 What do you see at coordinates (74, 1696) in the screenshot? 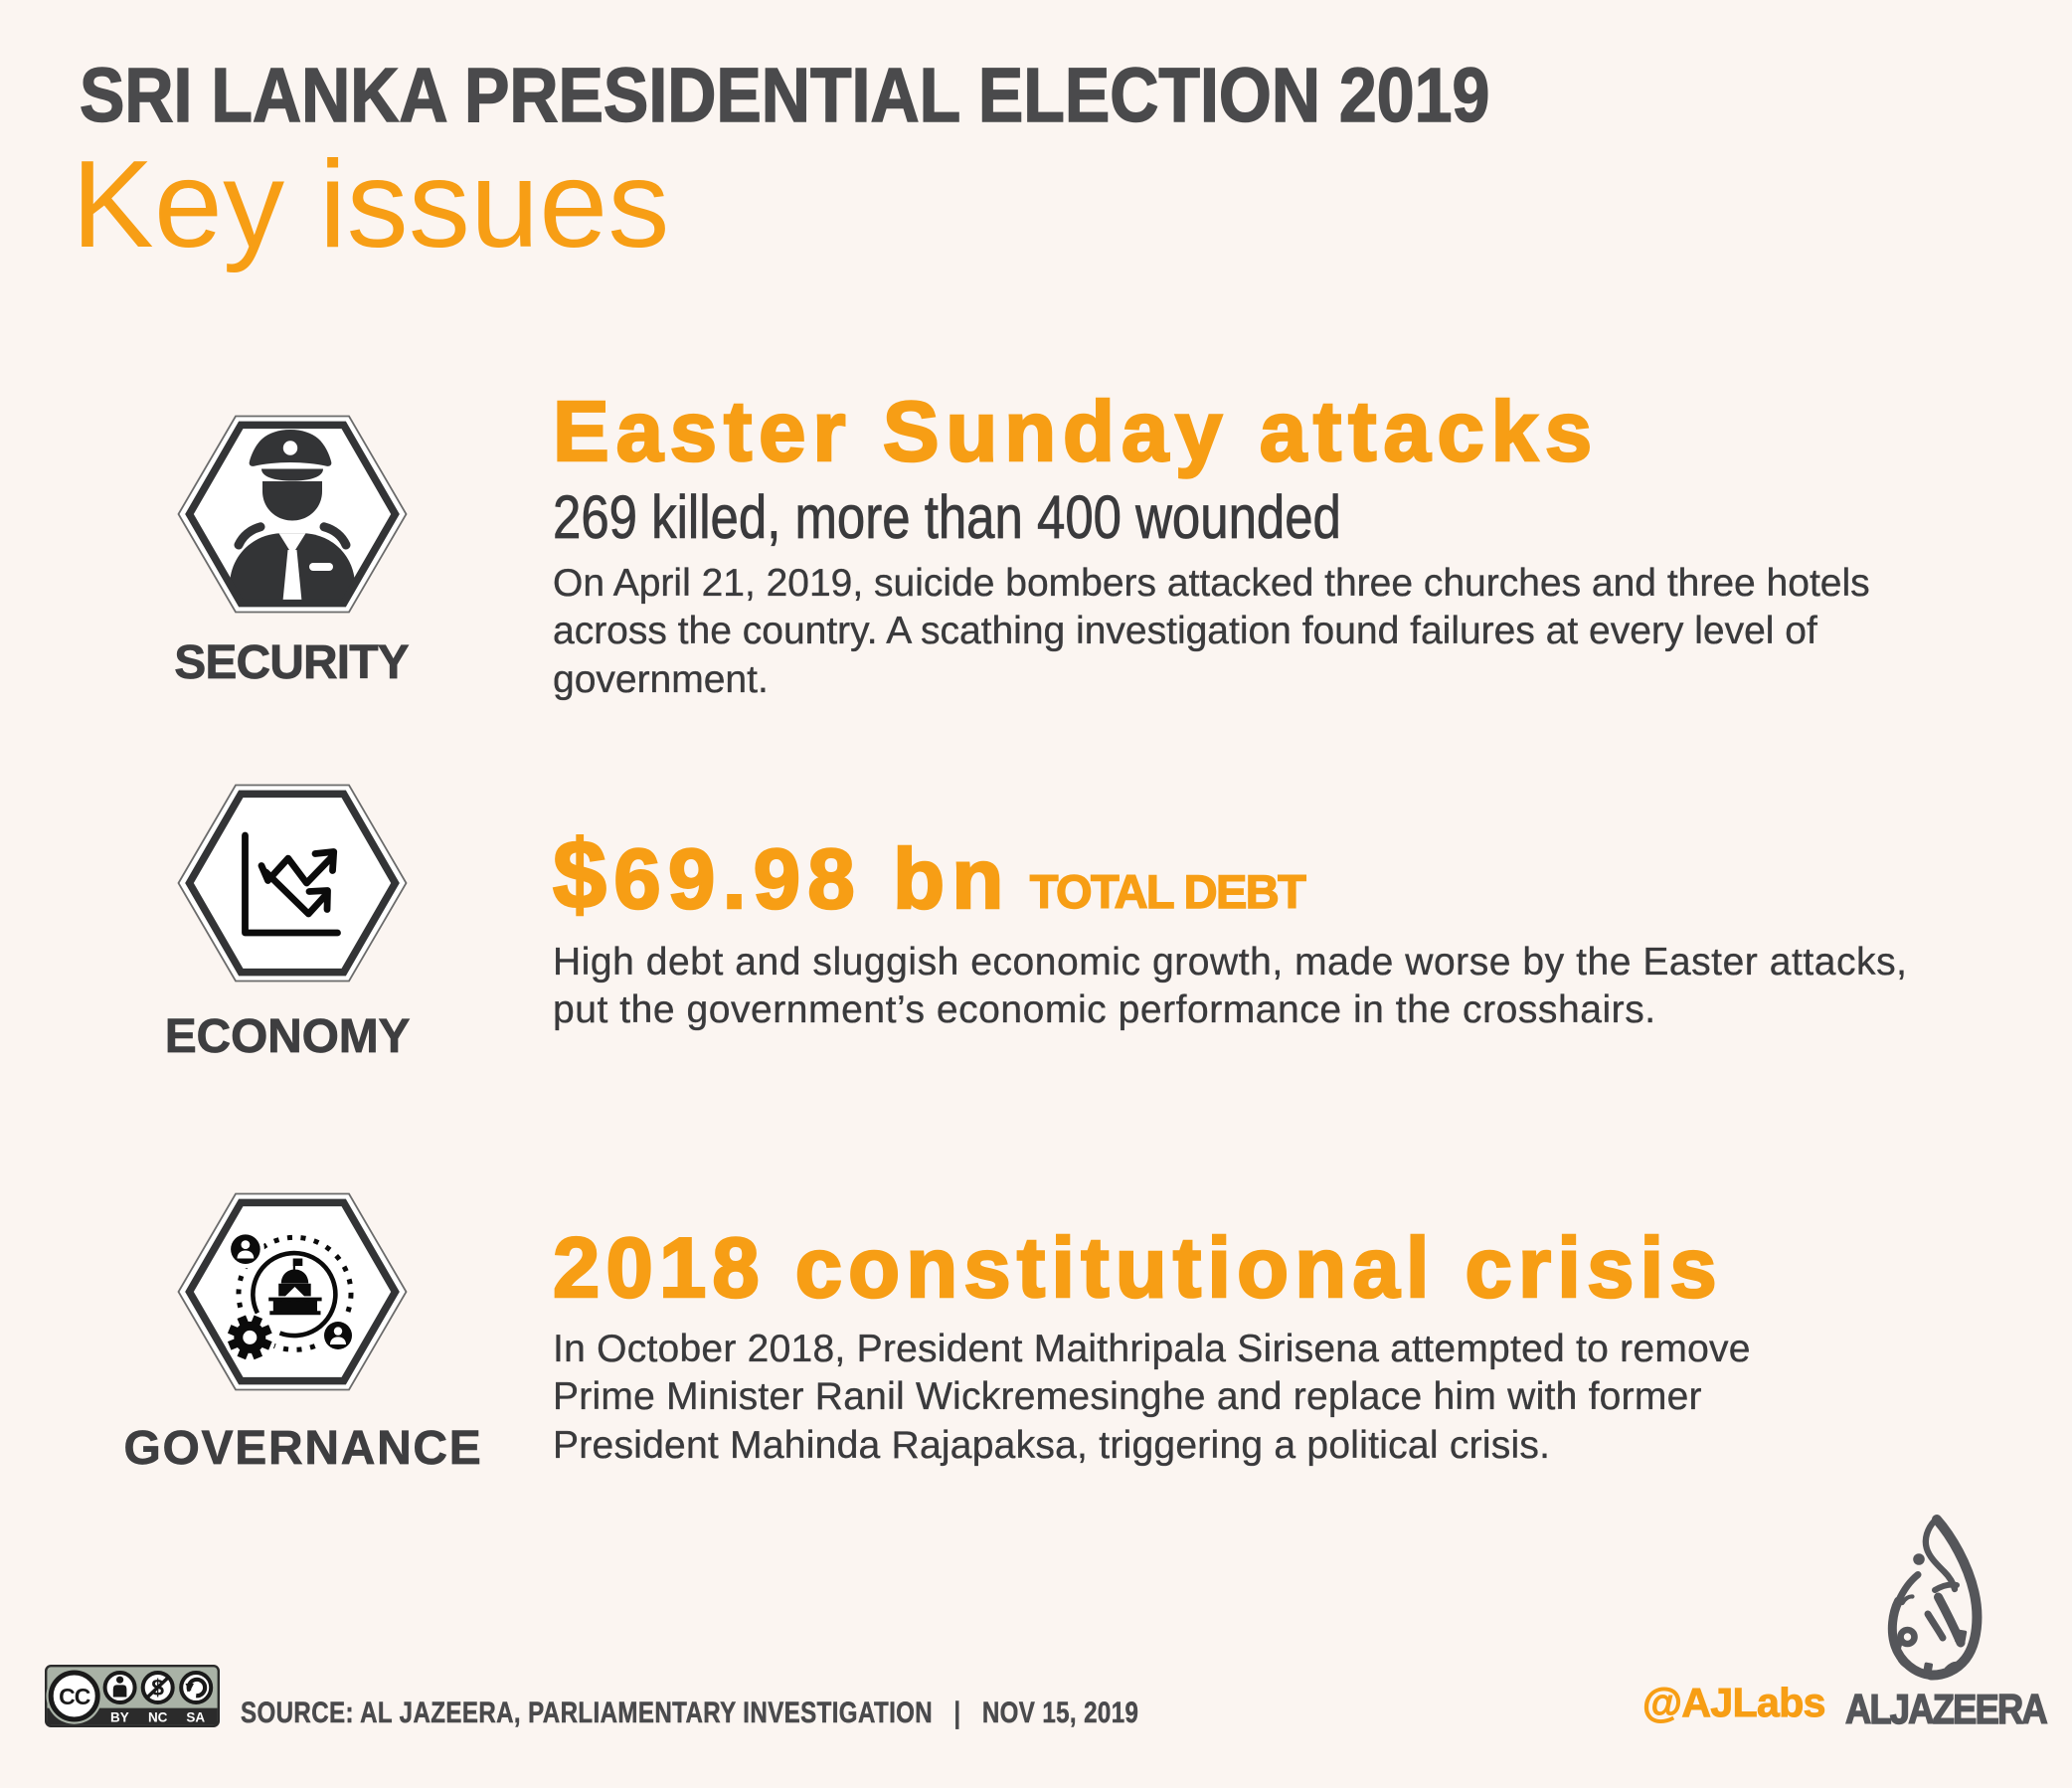
I see `svg-text: CC` at bounding box center [74, 1696].